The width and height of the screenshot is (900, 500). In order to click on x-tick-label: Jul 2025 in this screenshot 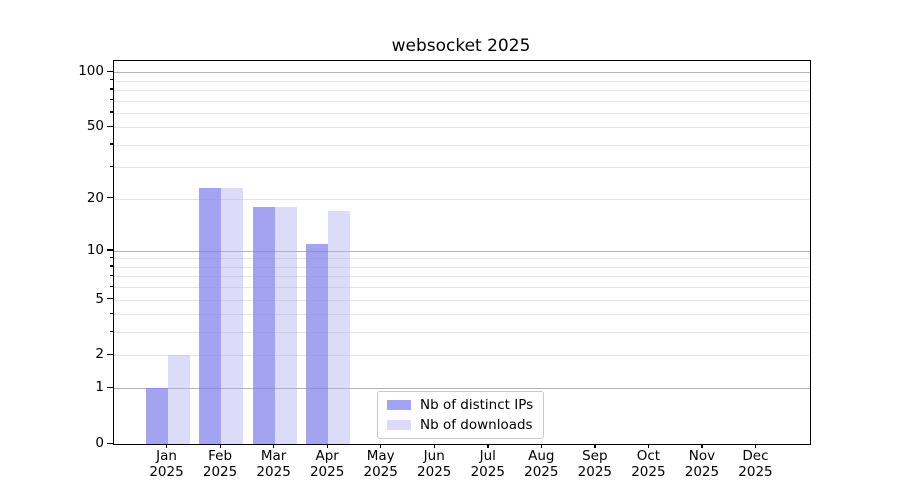, I will do `click(488, 464)`.